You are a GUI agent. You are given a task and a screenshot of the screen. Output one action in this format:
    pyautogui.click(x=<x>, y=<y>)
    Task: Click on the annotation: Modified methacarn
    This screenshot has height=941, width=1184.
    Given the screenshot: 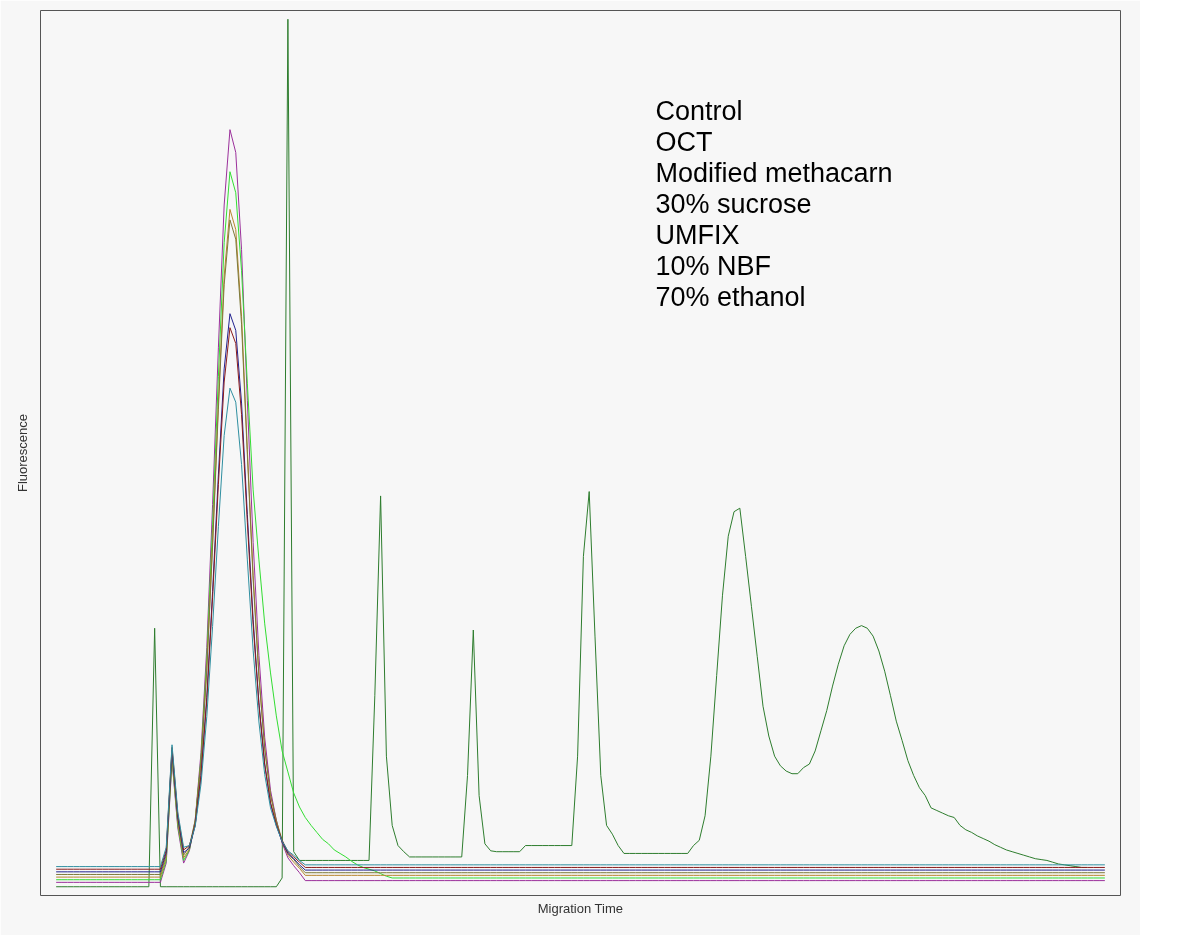 What is the action you would take?
    pyautogui.click(x=774, y=172)
    